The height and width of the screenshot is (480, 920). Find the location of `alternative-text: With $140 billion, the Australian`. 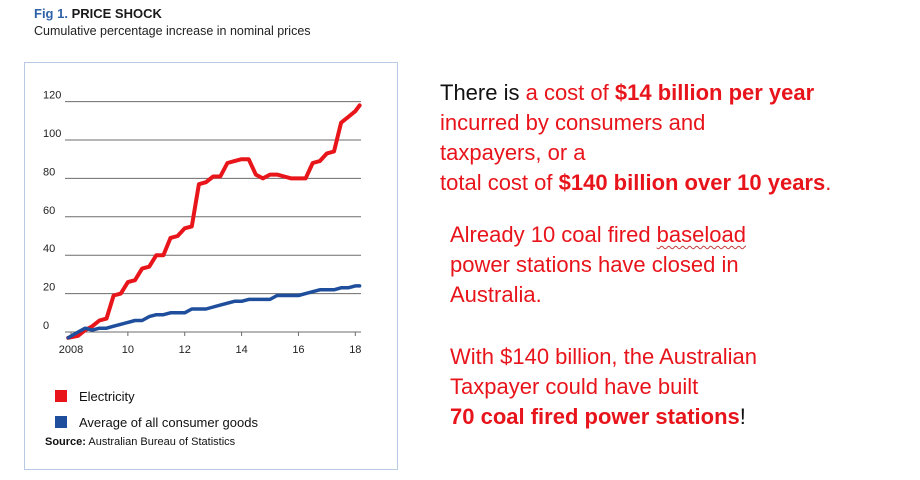

alternative-text: With $140 billion, the Australian is located at coordinates (603, 356).